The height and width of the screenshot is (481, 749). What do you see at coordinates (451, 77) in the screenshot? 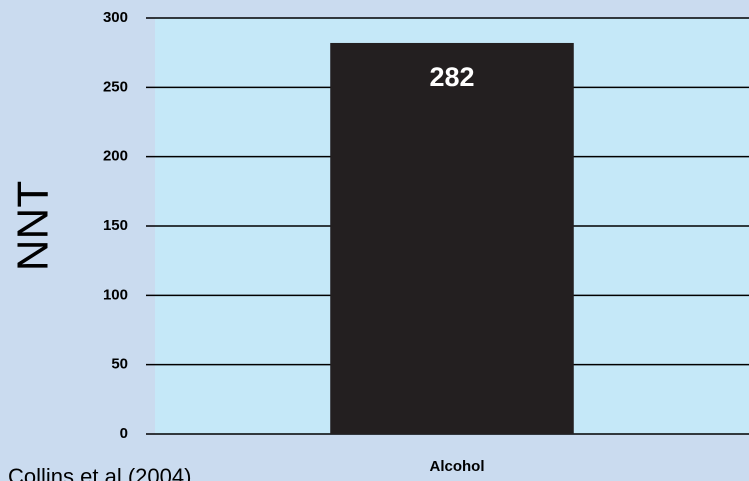
I see `data-label: 282` at bounding box center [451, 77].